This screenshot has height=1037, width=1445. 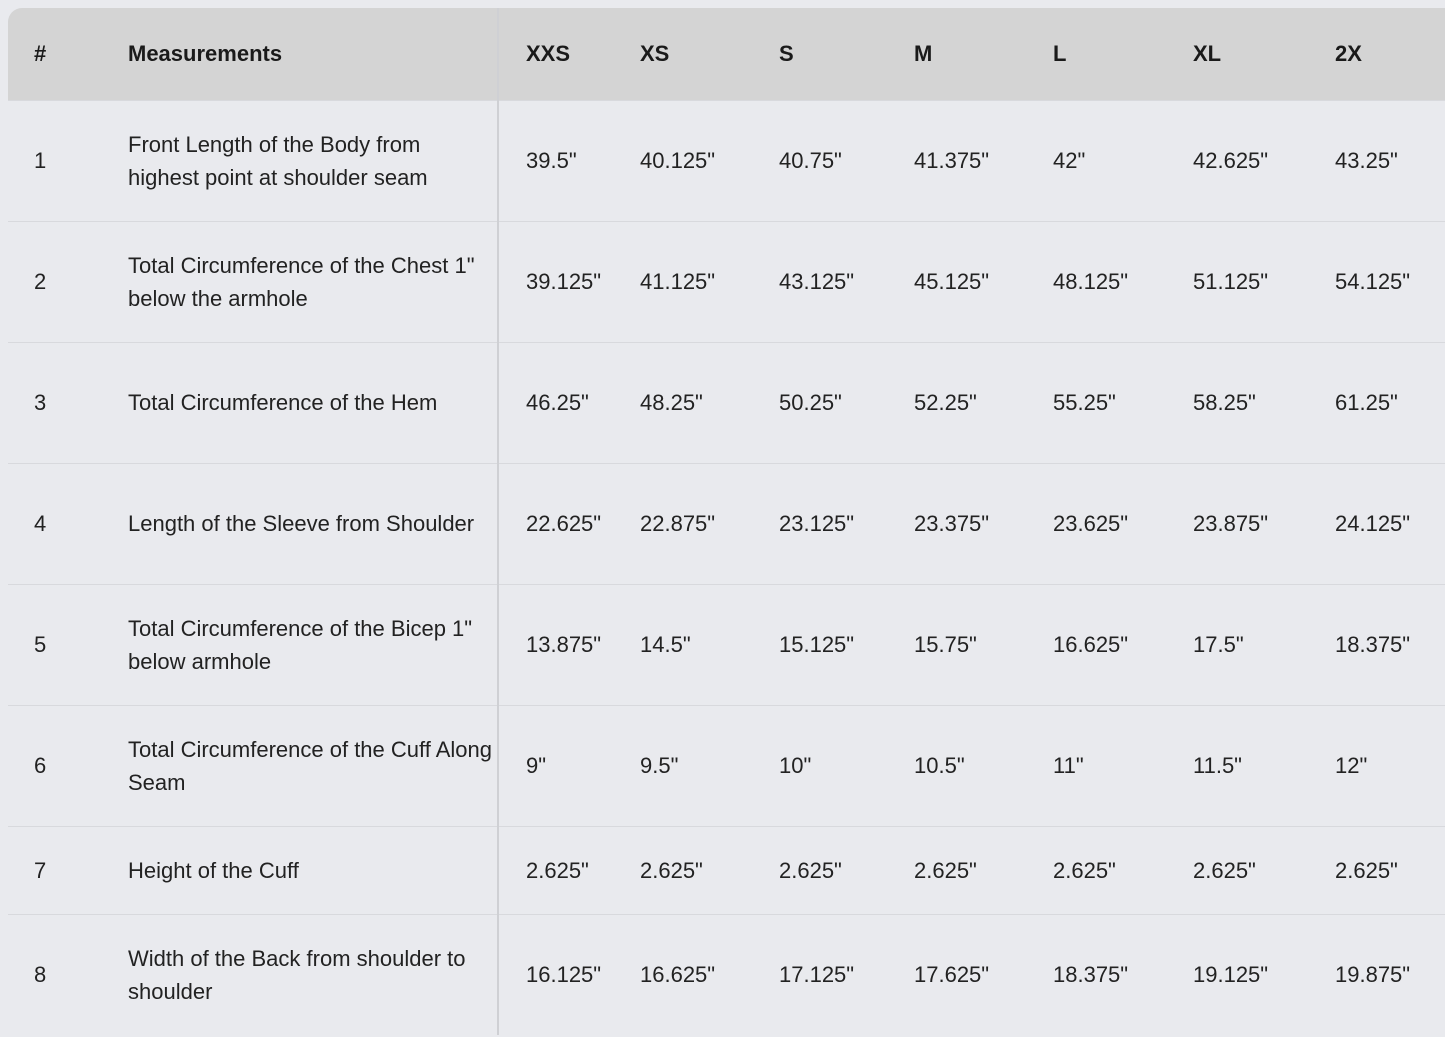 I want to click on size-value: 17.5", so click(x=1264, y=644).